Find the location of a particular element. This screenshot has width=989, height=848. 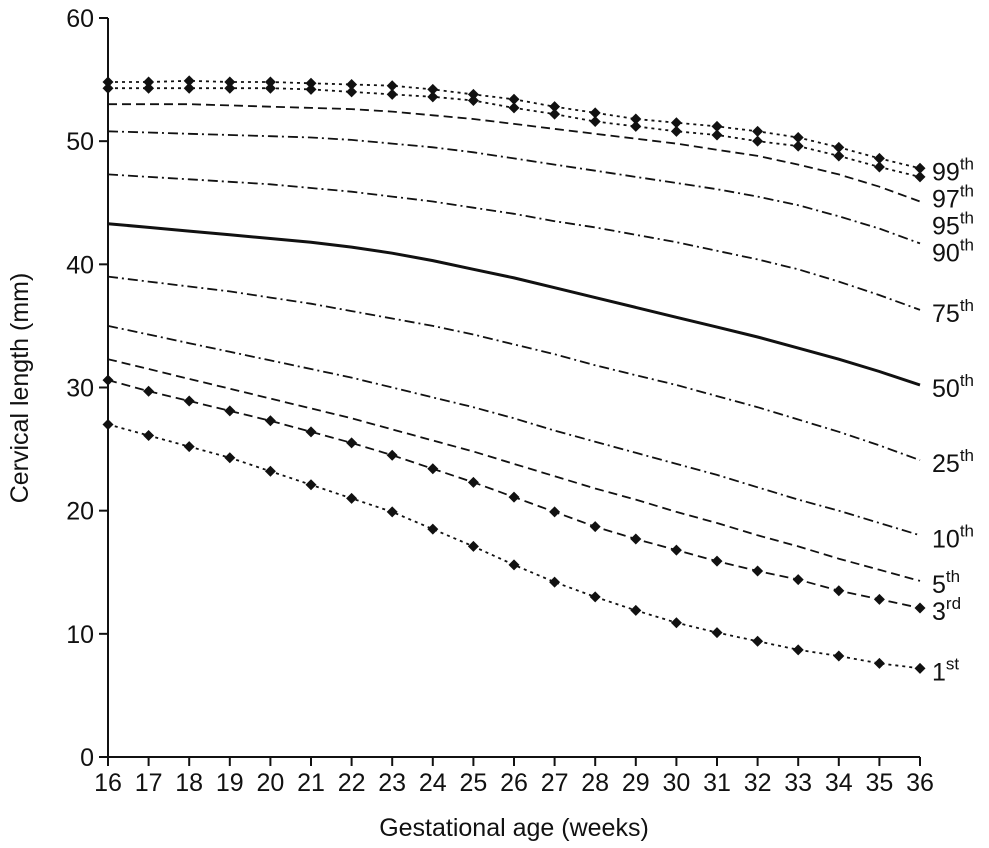

x-tick-label: 27 is located at coordinates (555, 783).